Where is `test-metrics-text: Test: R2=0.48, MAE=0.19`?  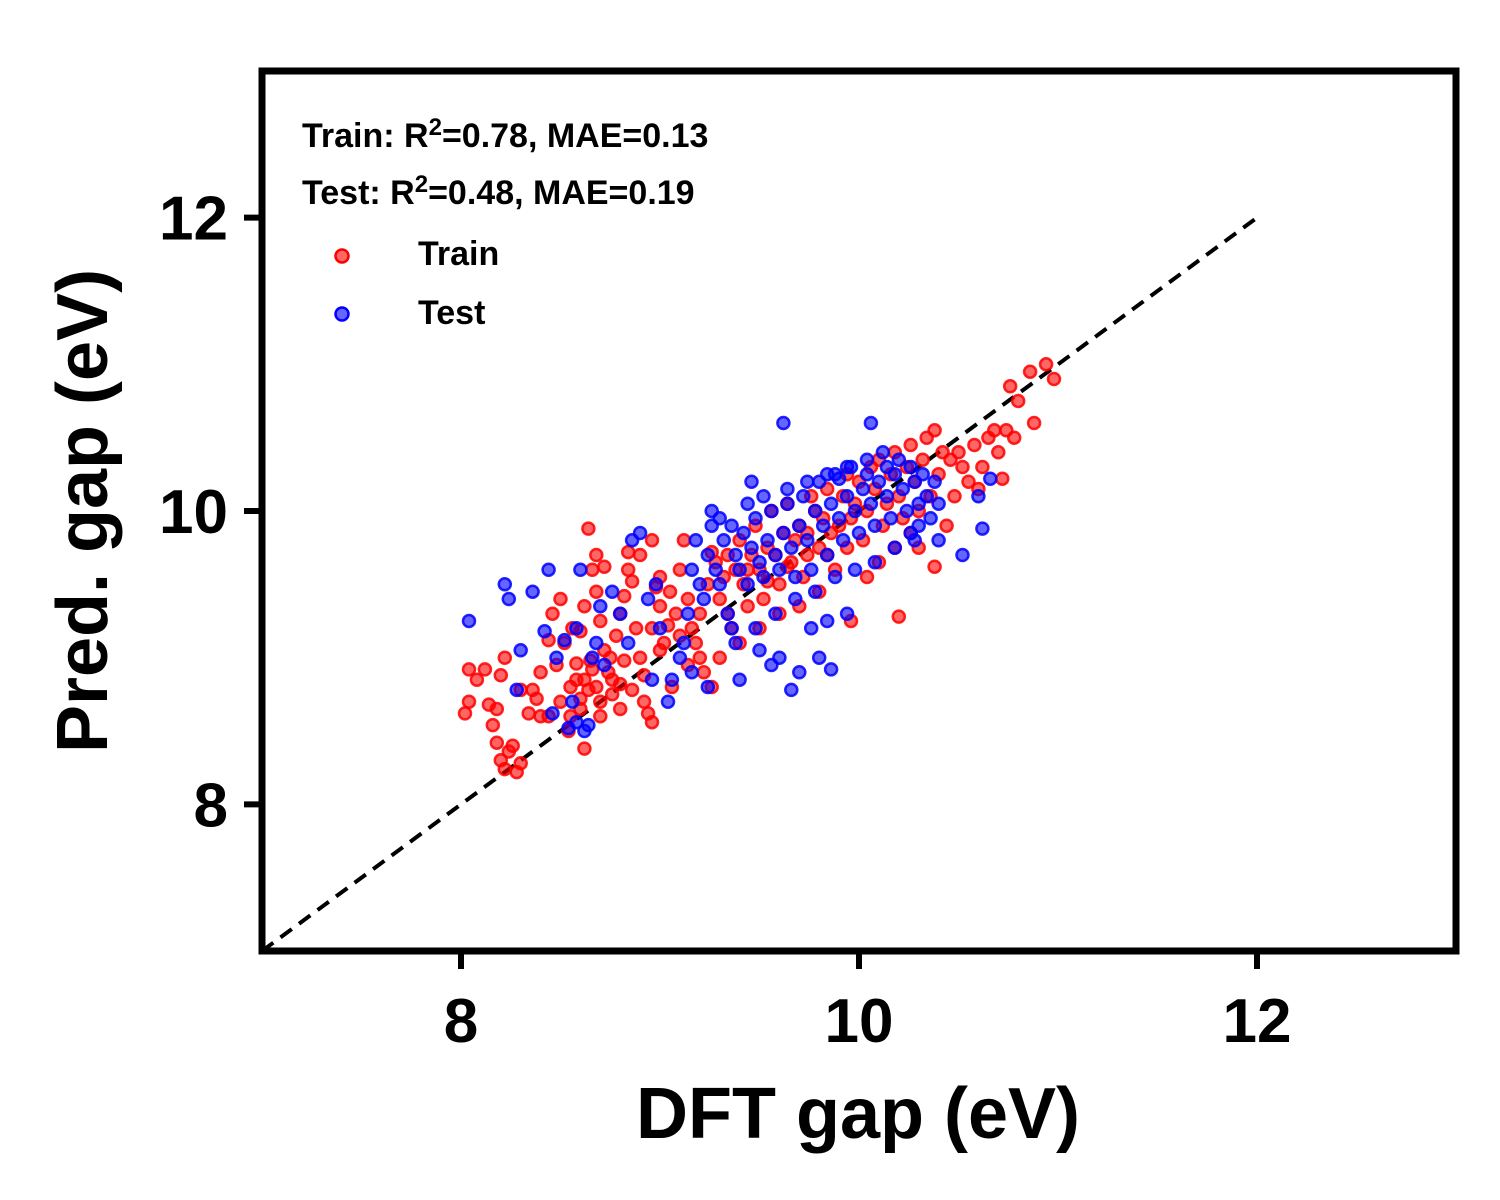 test-metrics-text: Test: R2=0.48, MAE=0.19 is located at coordinates (498, 191).